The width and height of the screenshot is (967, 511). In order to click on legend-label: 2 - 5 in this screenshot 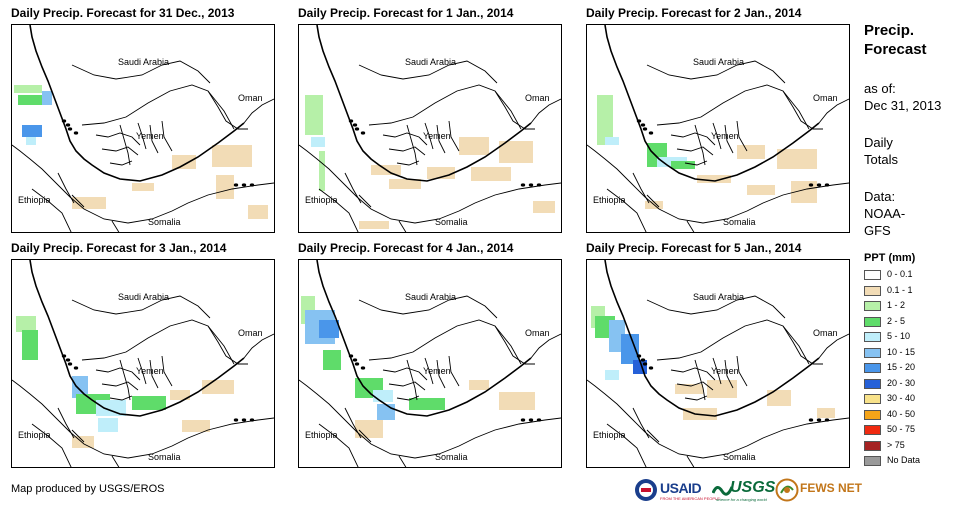, I will do `click(896, 320)`.